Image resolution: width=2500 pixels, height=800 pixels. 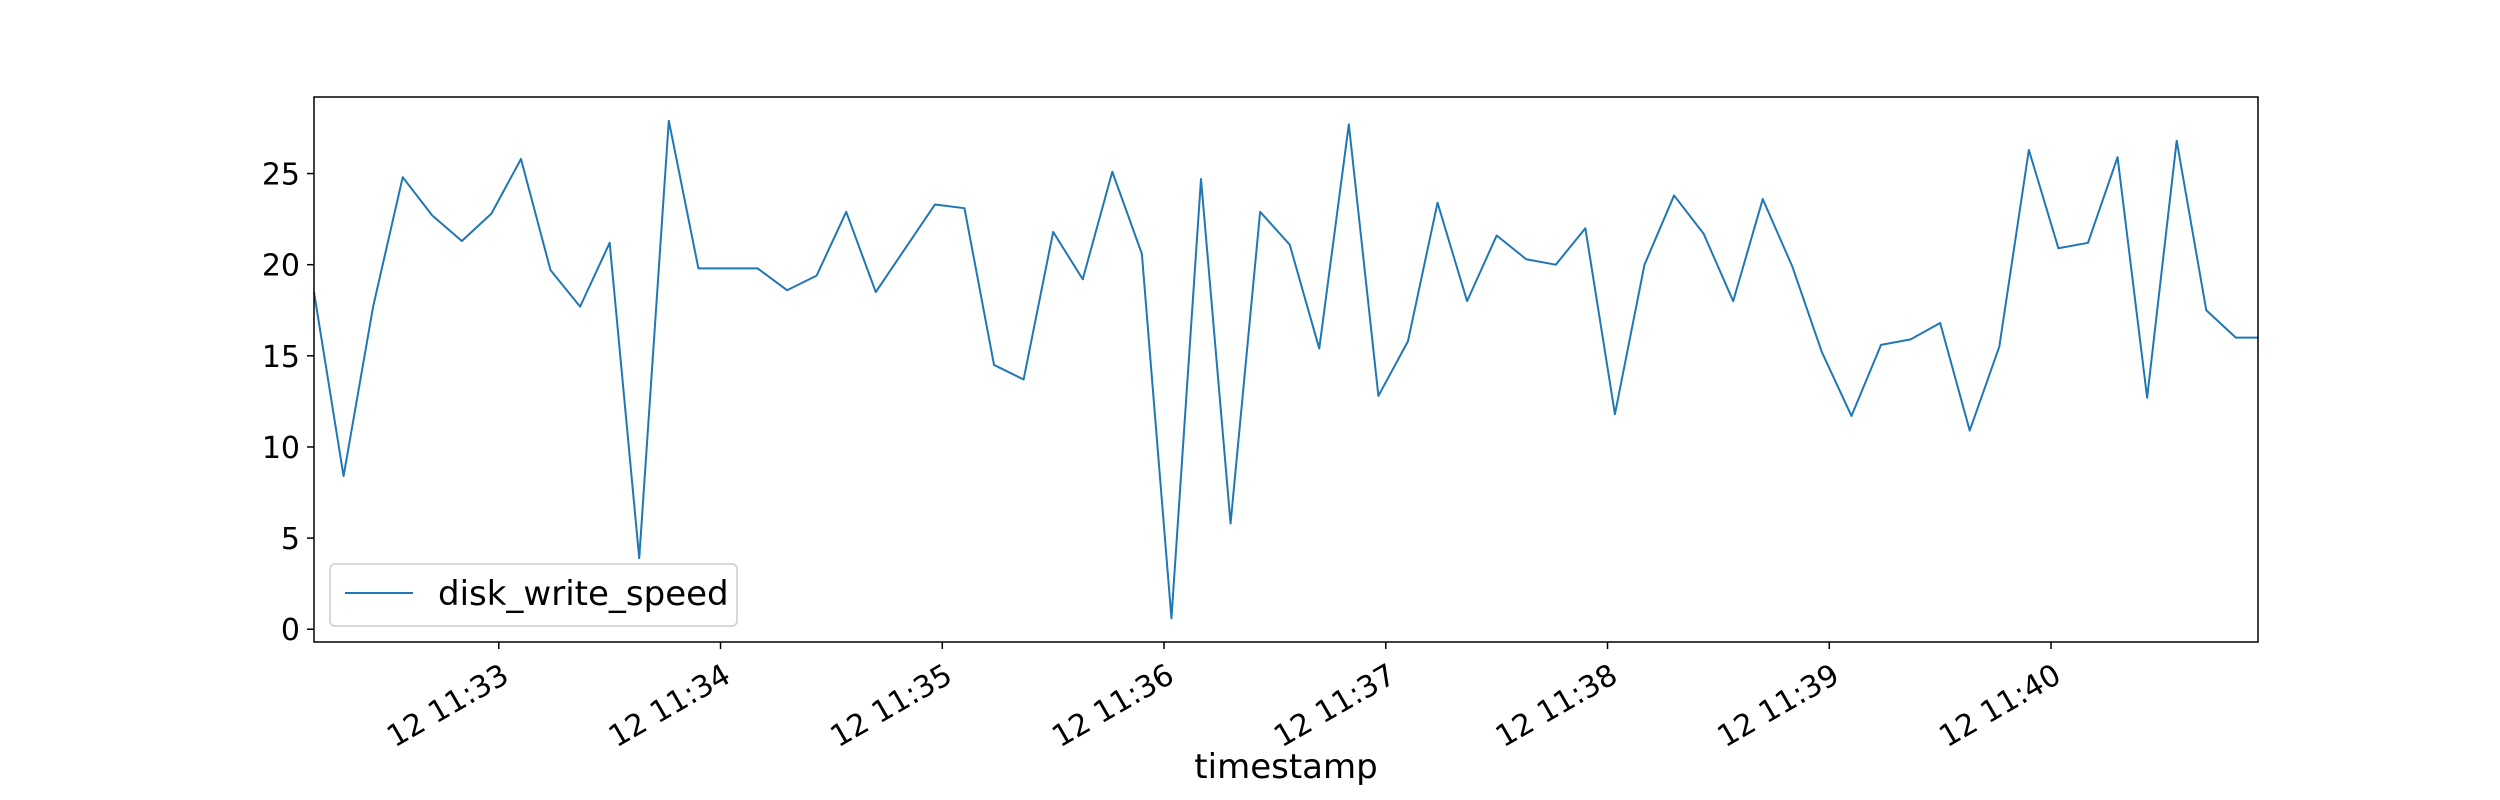 I want to click on y-tick-label: 0, so click(x=290, y=630).